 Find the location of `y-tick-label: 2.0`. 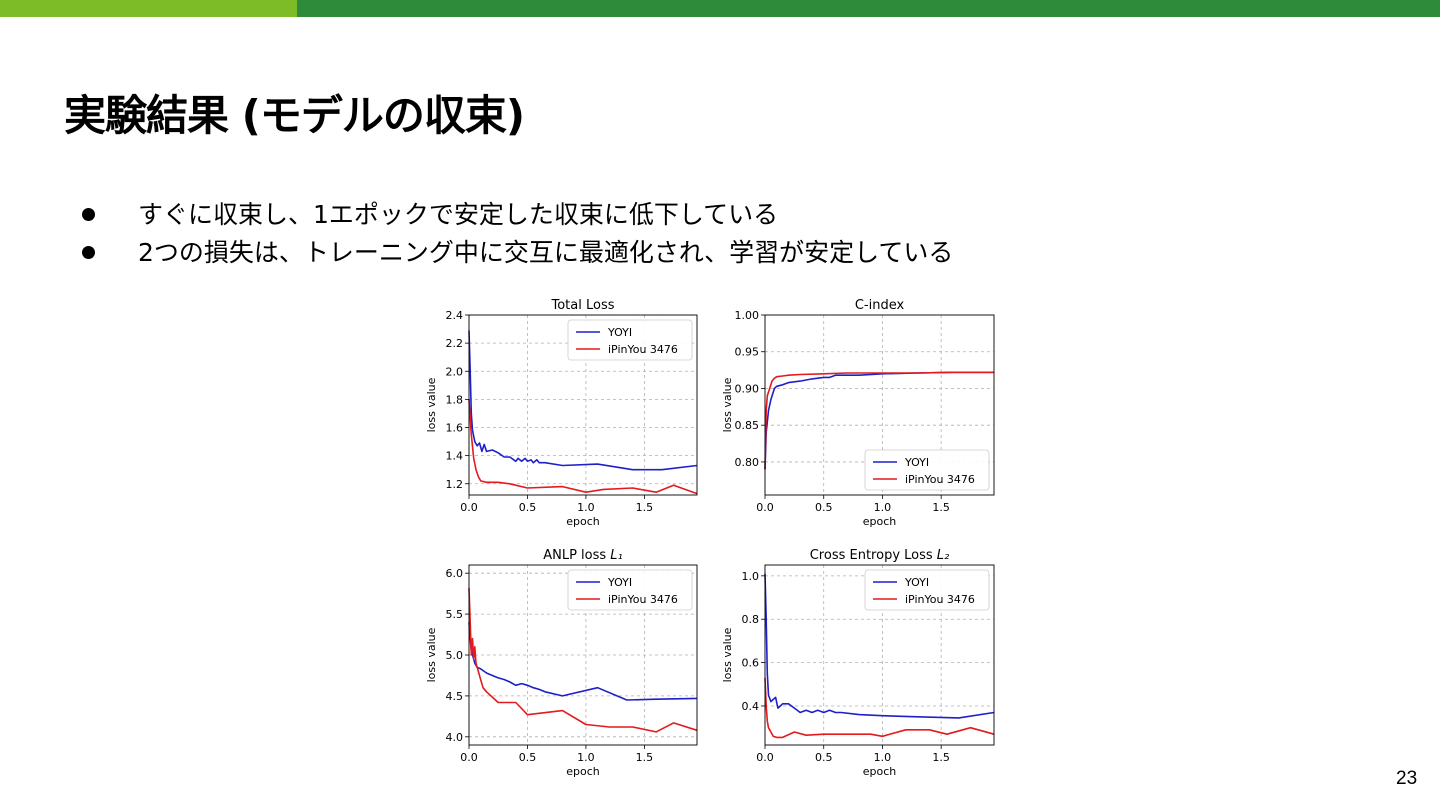

y-tick-label: 2.0 is located at coordinates (455, 371).